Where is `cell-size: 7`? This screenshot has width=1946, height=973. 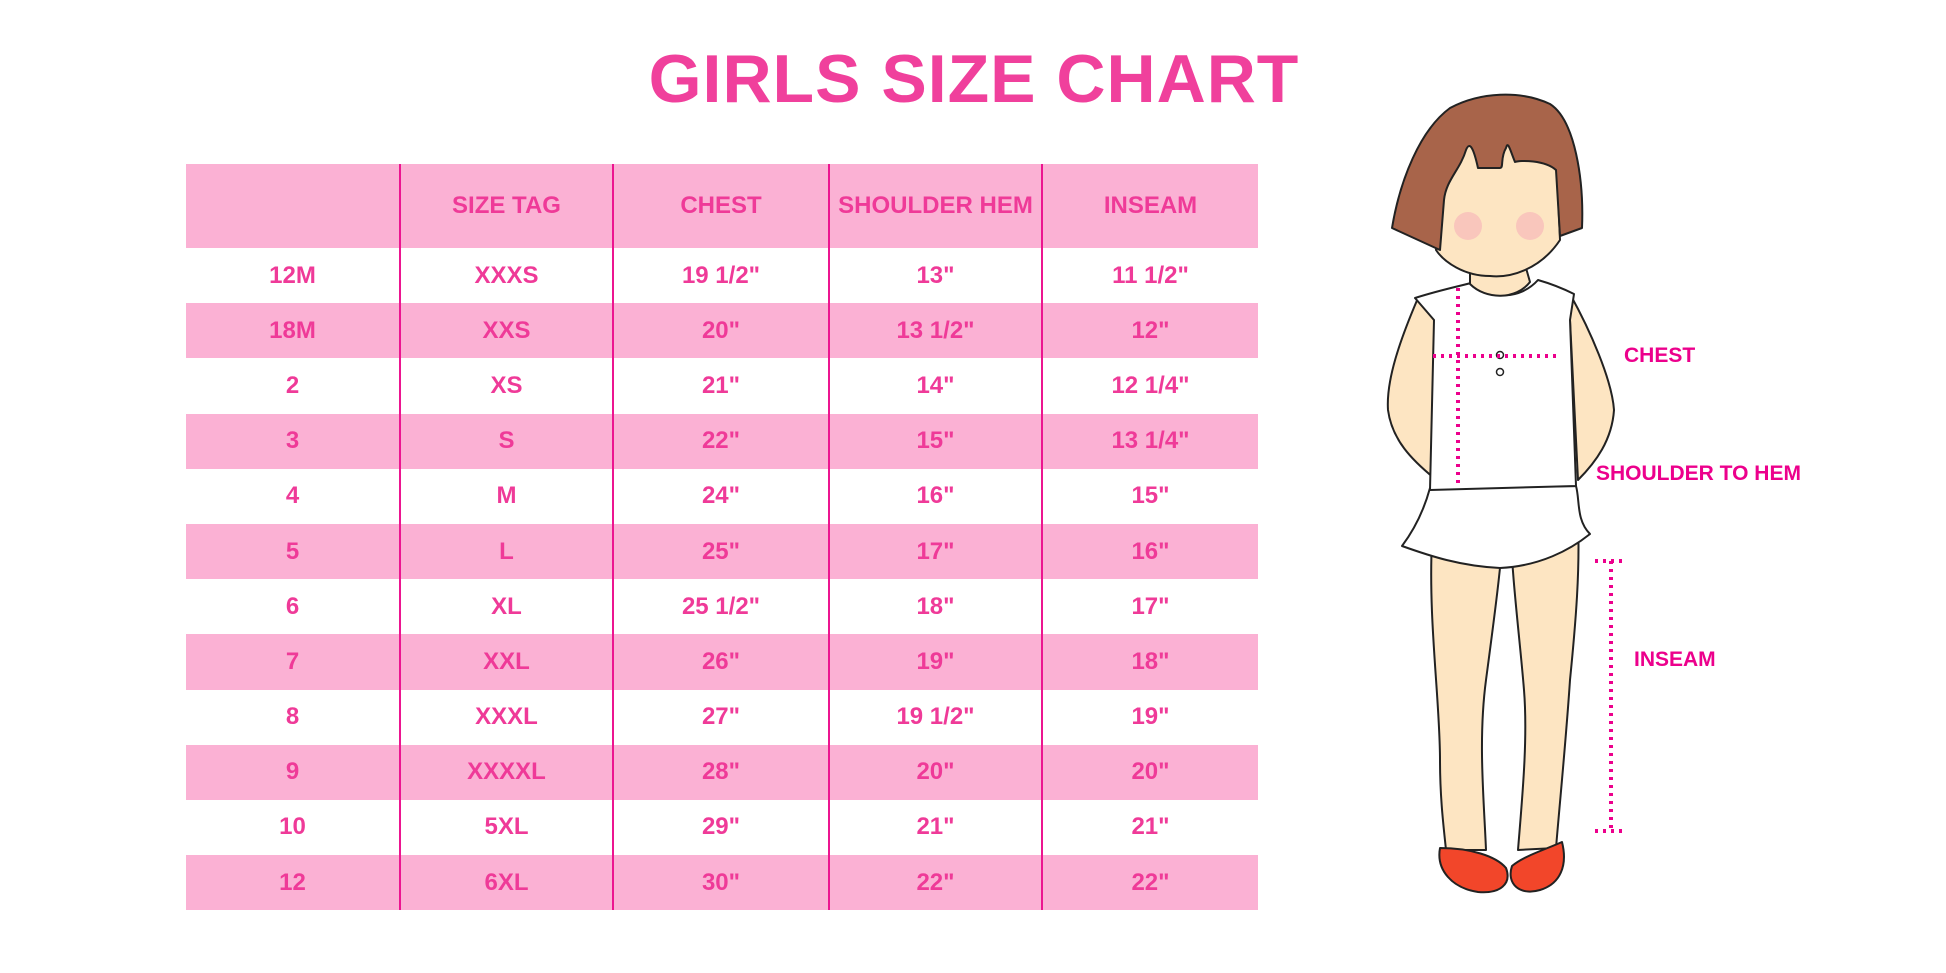
cell-size: 7 is located at coordinates (293, 662).